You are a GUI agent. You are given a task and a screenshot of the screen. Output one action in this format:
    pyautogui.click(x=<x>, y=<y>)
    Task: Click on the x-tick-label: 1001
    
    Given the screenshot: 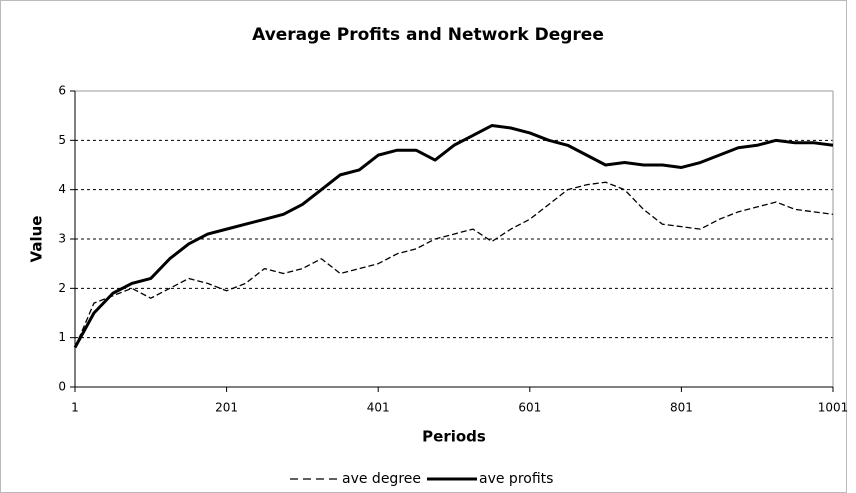 What is the action you would take?
    pyautogui.click(x=833, y=408)
    